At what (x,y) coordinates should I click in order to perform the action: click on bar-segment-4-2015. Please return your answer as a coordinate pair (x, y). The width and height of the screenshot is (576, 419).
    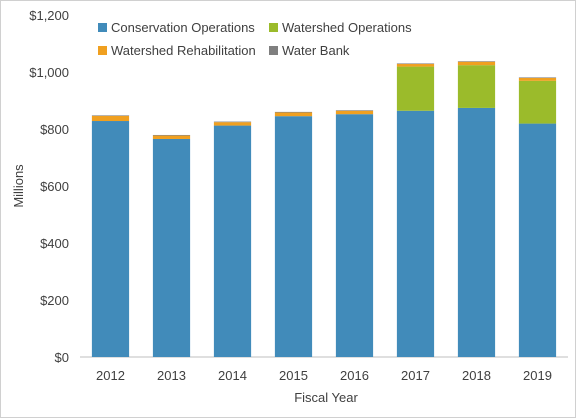
    Looking at the image, I should click on (293, 112).